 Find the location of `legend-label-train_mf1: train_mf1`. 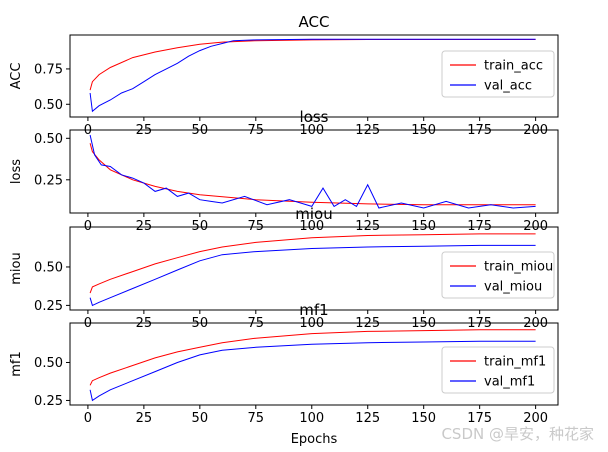

legend-label-train_mf1: train_mf1 is located at coordinates (515, 362).